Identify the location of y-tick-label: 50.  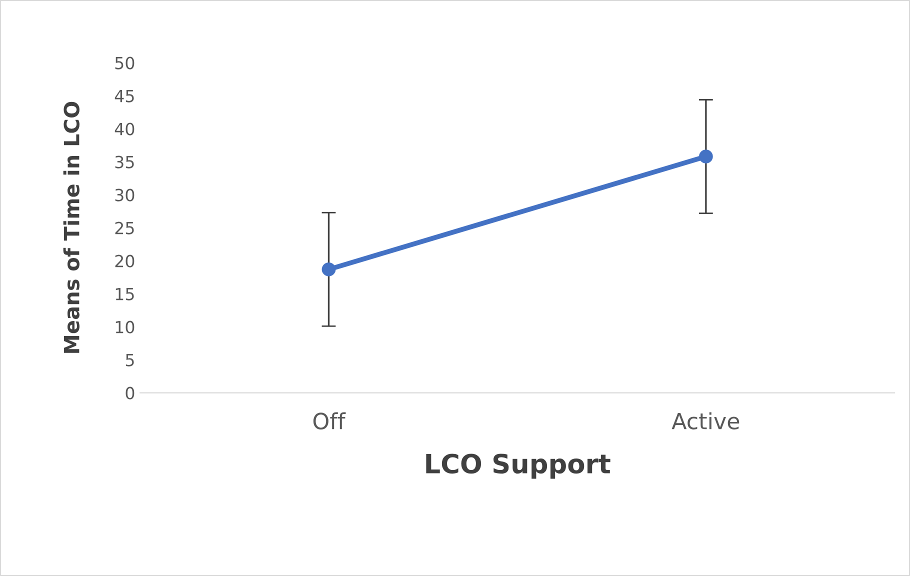
(124, 63).